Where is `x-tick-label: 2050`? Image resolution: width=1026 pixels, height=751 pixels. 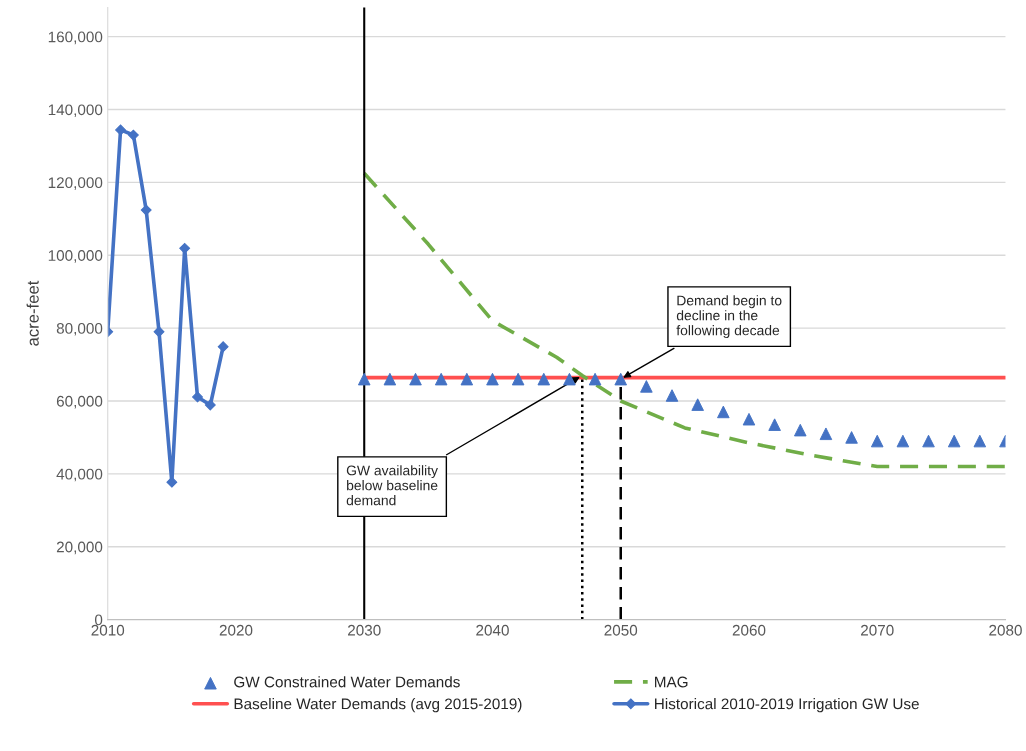 x-tick-label: 2050 is located at coordinates (621, 630).